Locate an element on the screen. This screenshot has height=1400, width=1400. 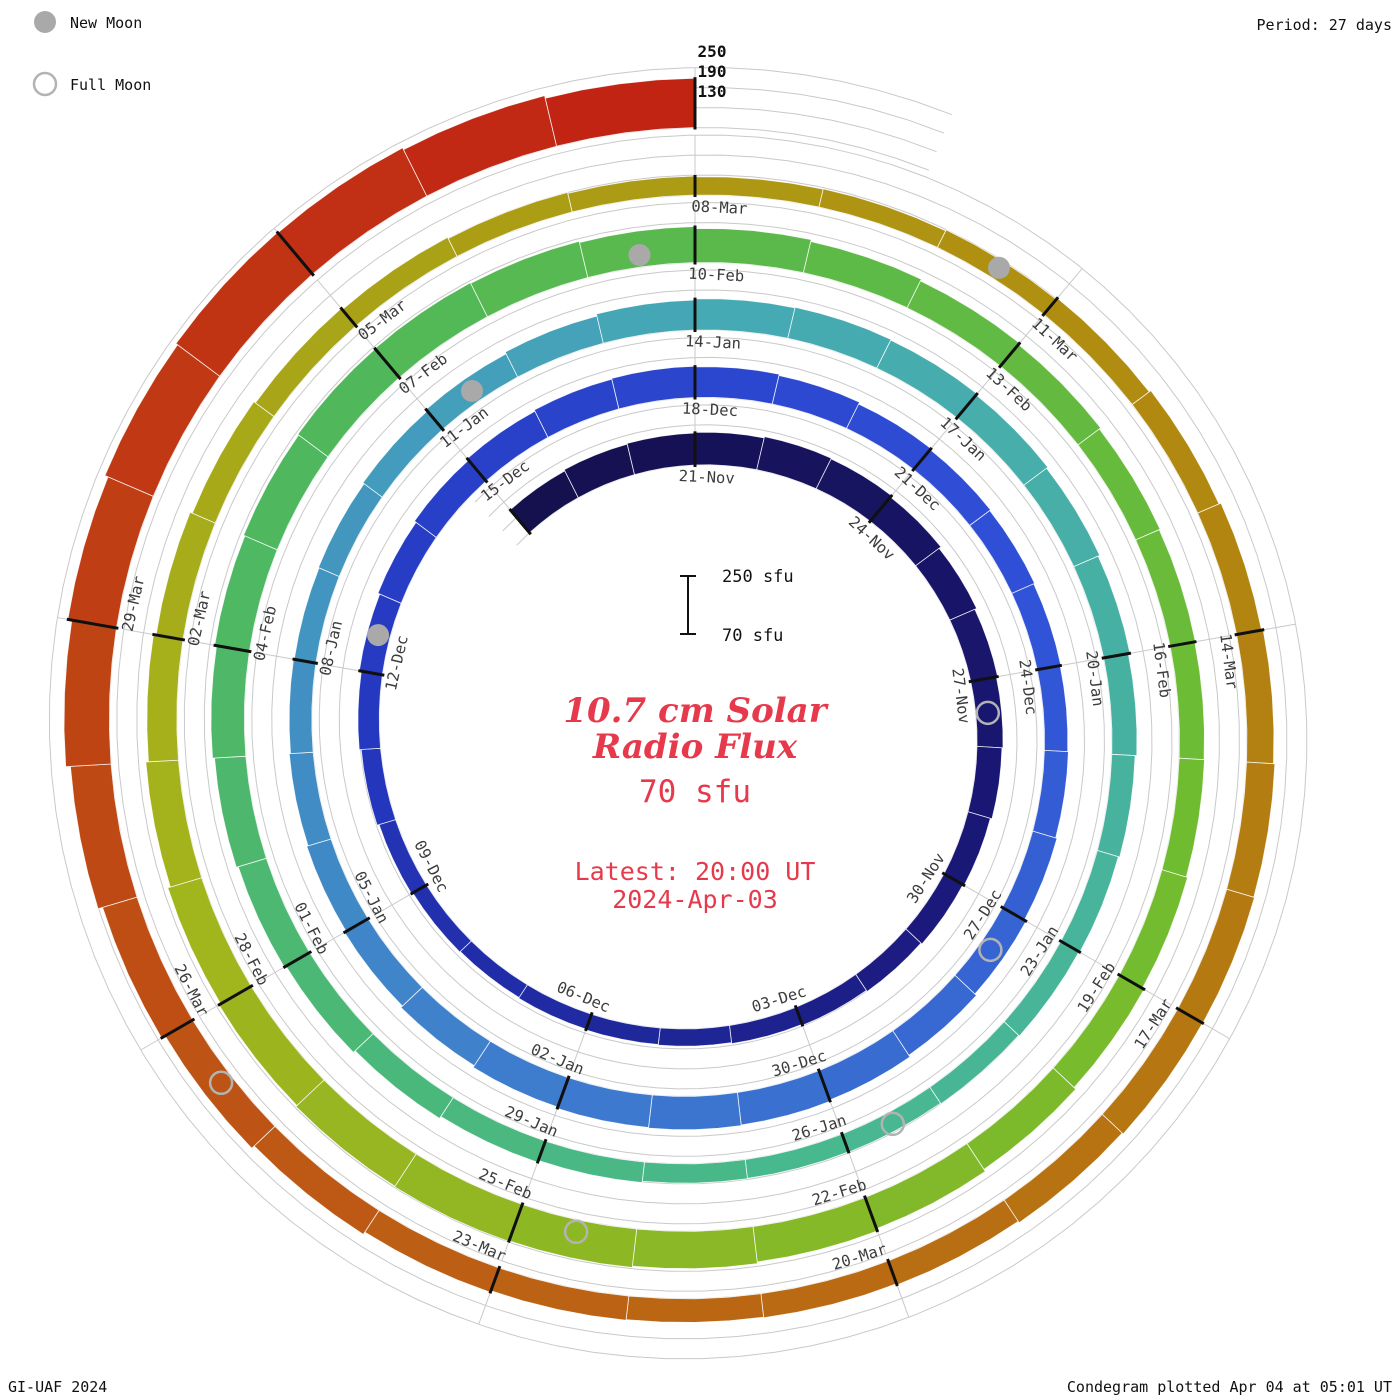
period-label: Period: 27 days is located at coordinates (1324, 25).